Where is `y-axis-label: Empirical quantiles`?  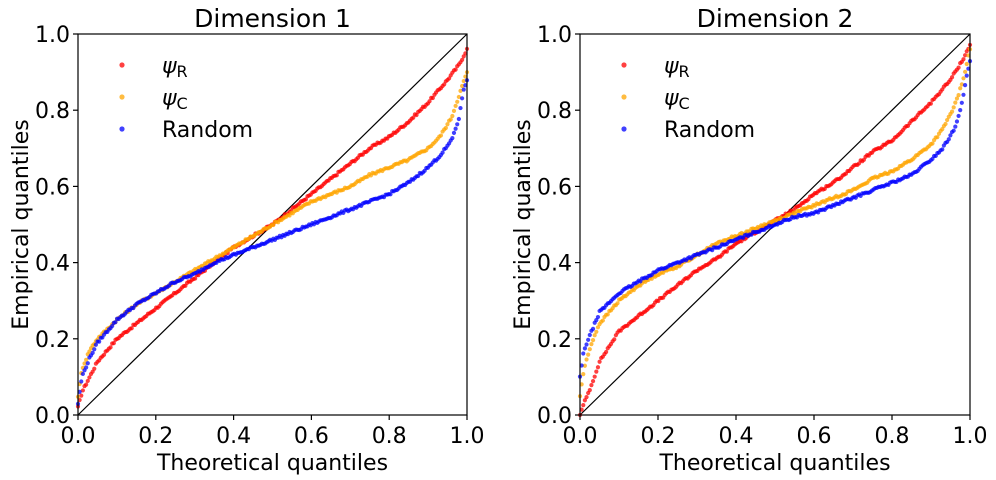
y-axis-label: Empirical quantiles is located at coordinates (21, 224).